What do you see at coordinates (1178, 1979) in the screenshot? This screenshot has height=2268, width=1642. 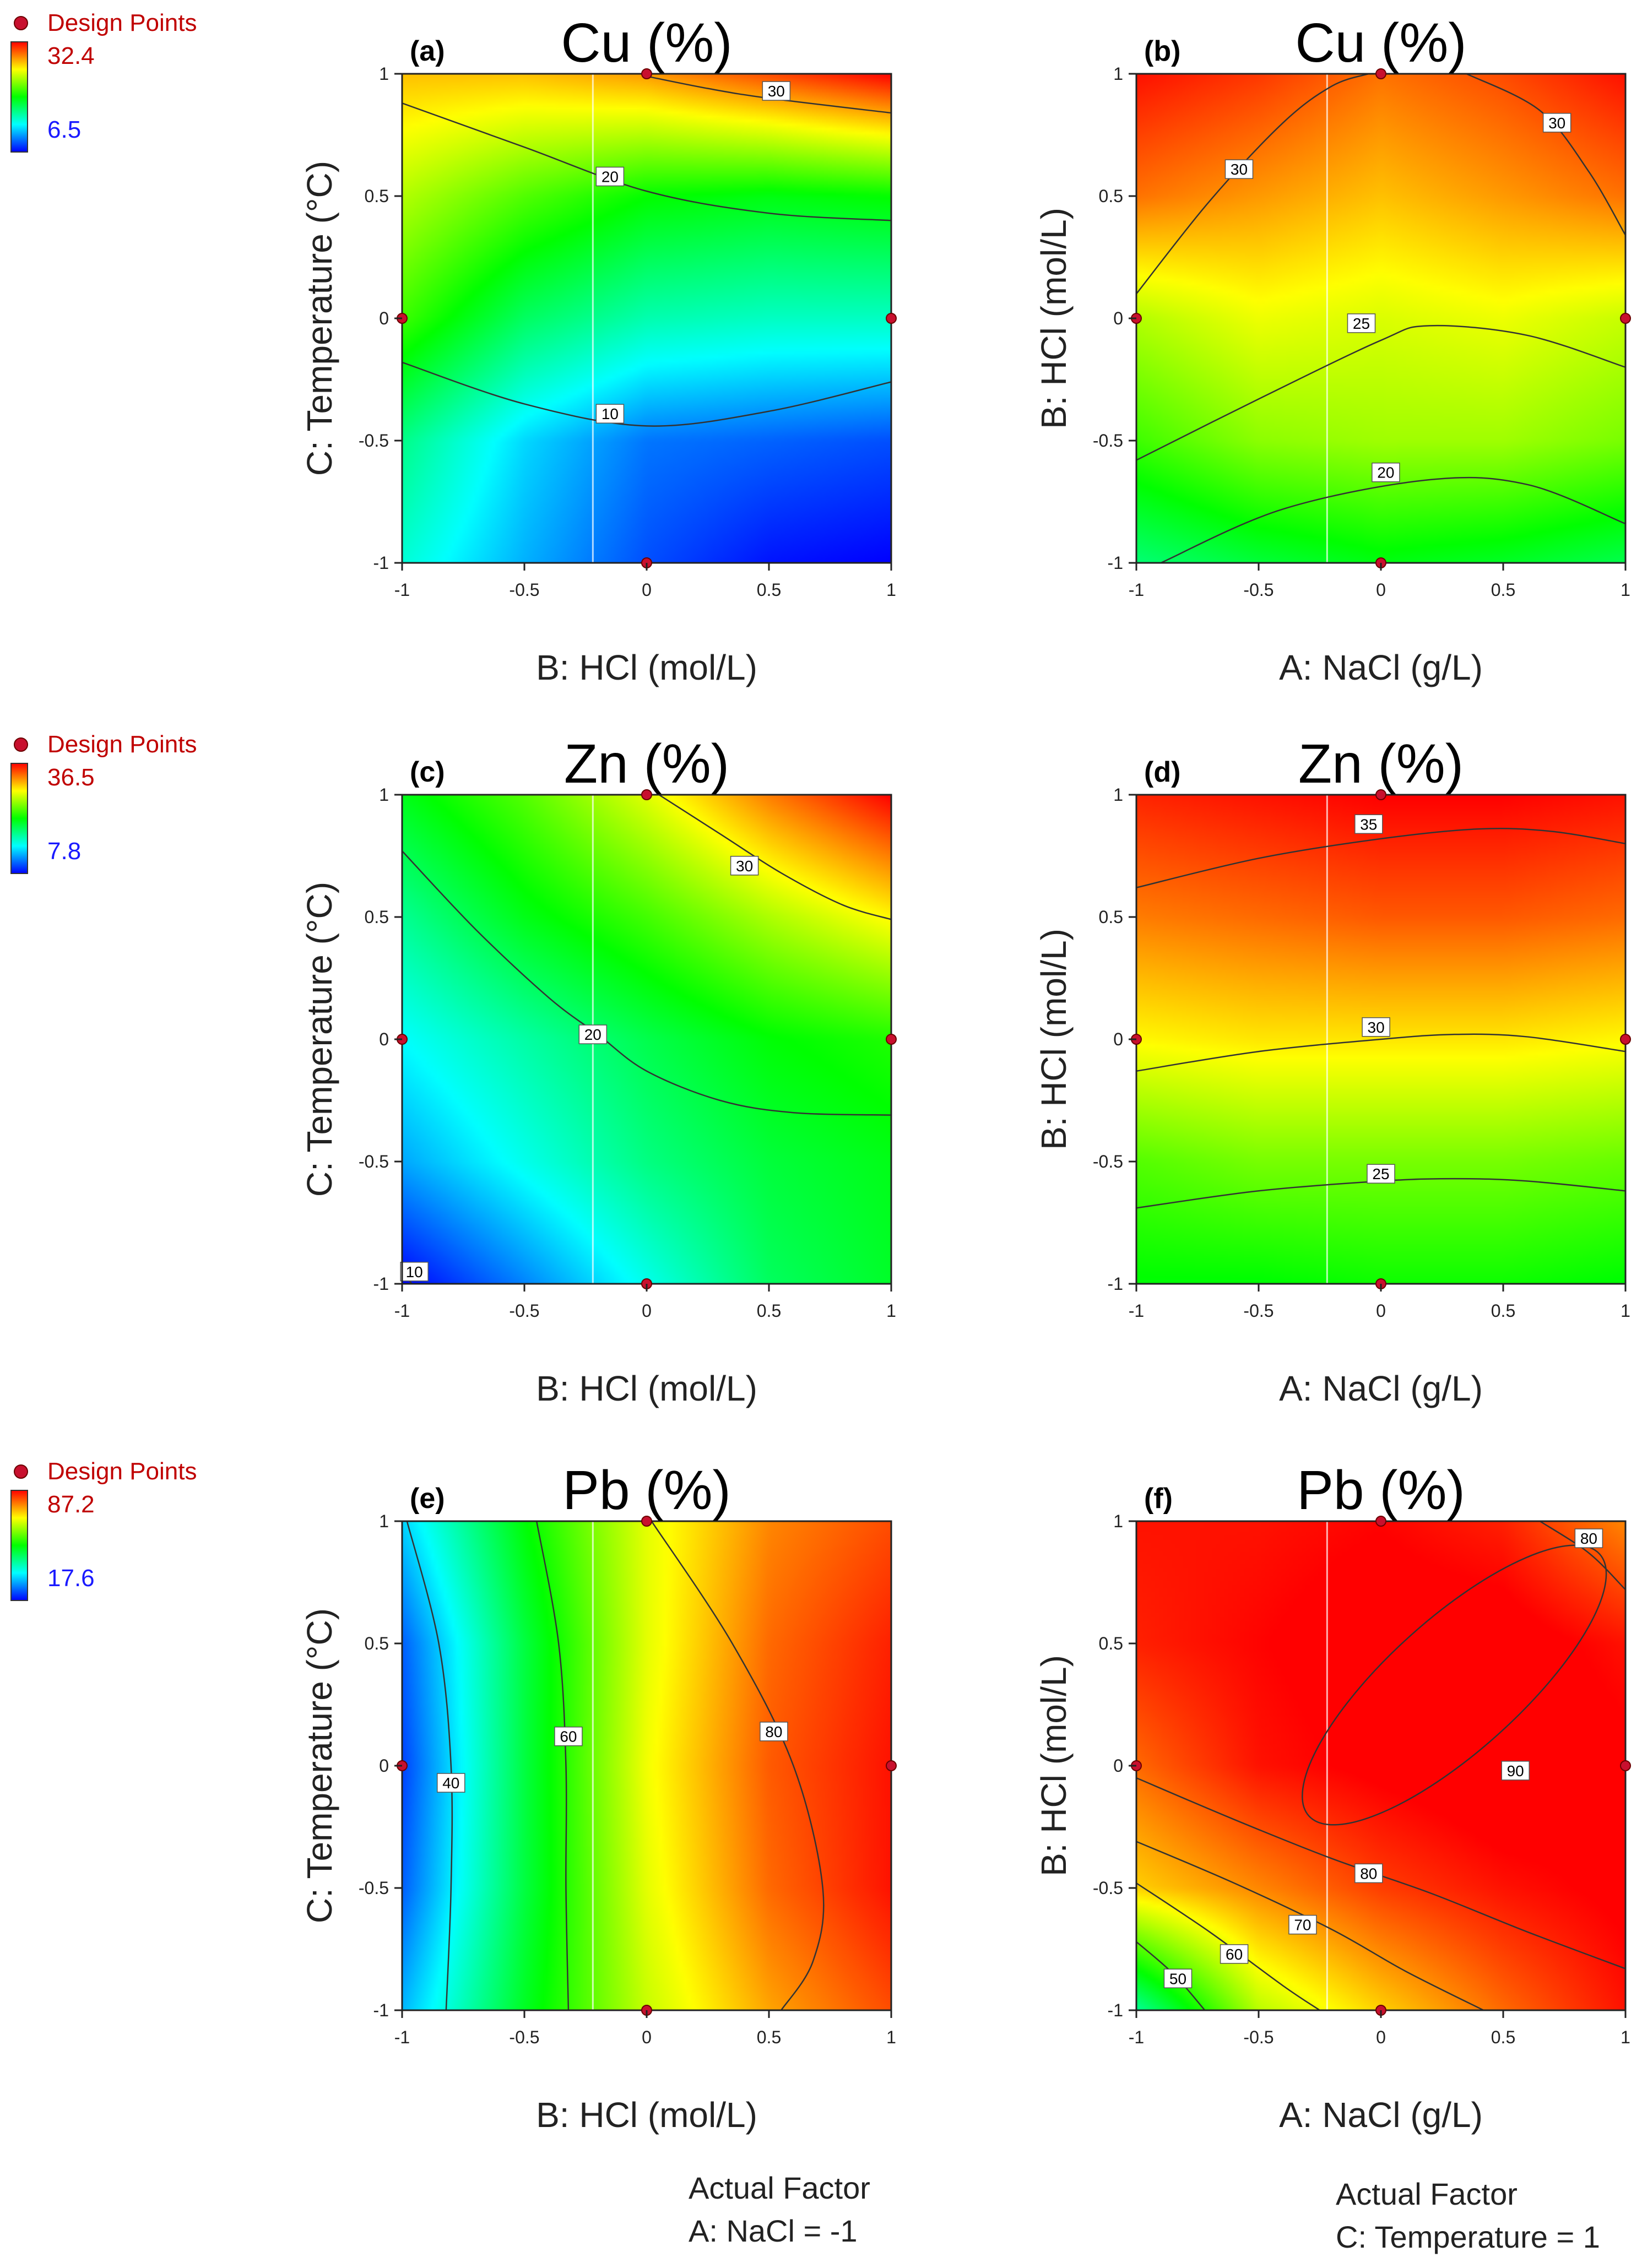 I see `contour-label: 50` at bounding box center [1178, 1979].